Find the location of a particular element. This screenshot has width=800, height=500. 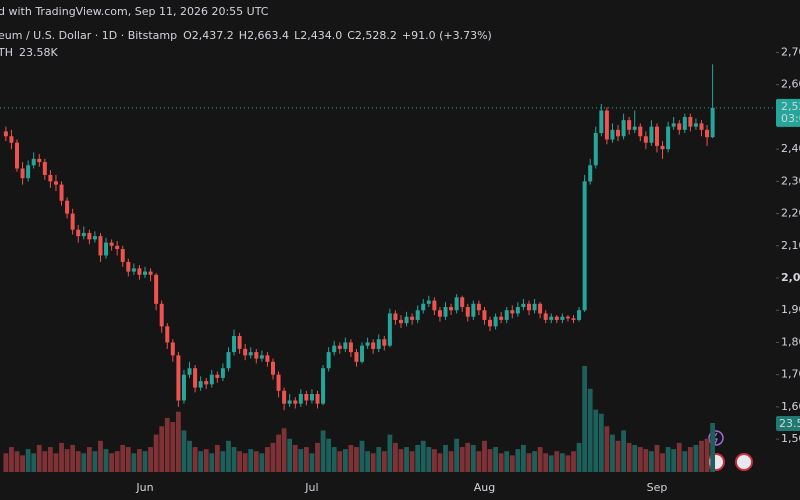

event-icon is located at coordinates (716, 438).